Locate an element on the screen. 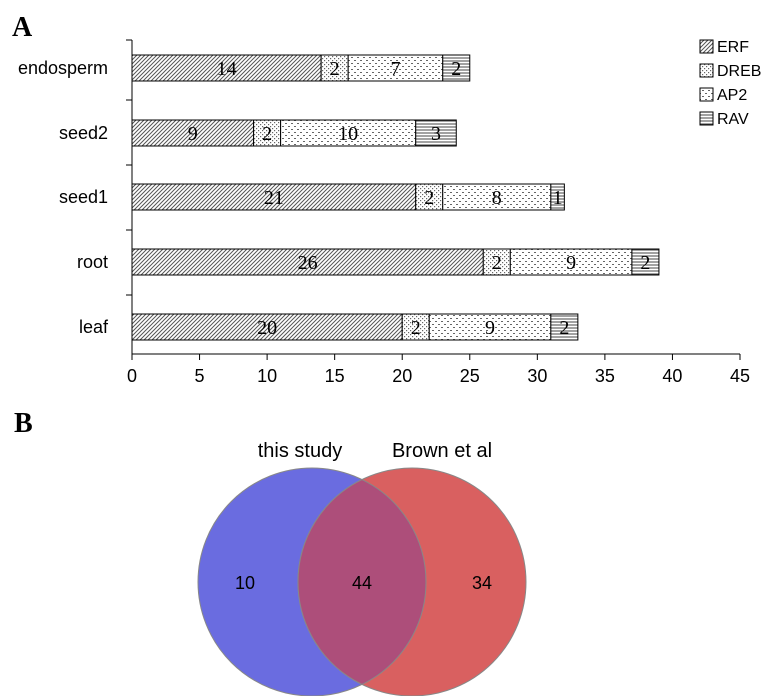 The height and width of the screenshot is (696, 772). data-label-root-dreb: 2 is located at coordinates (497, 263).